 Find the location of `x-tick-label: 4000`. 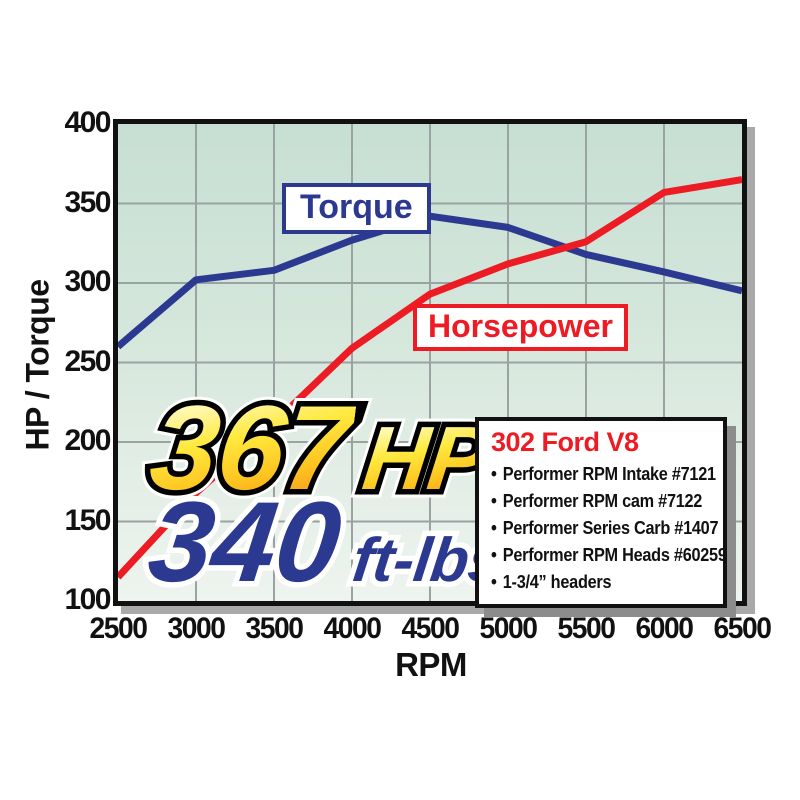

x-tick-label: 4000 is located at coordinates (352, 628).